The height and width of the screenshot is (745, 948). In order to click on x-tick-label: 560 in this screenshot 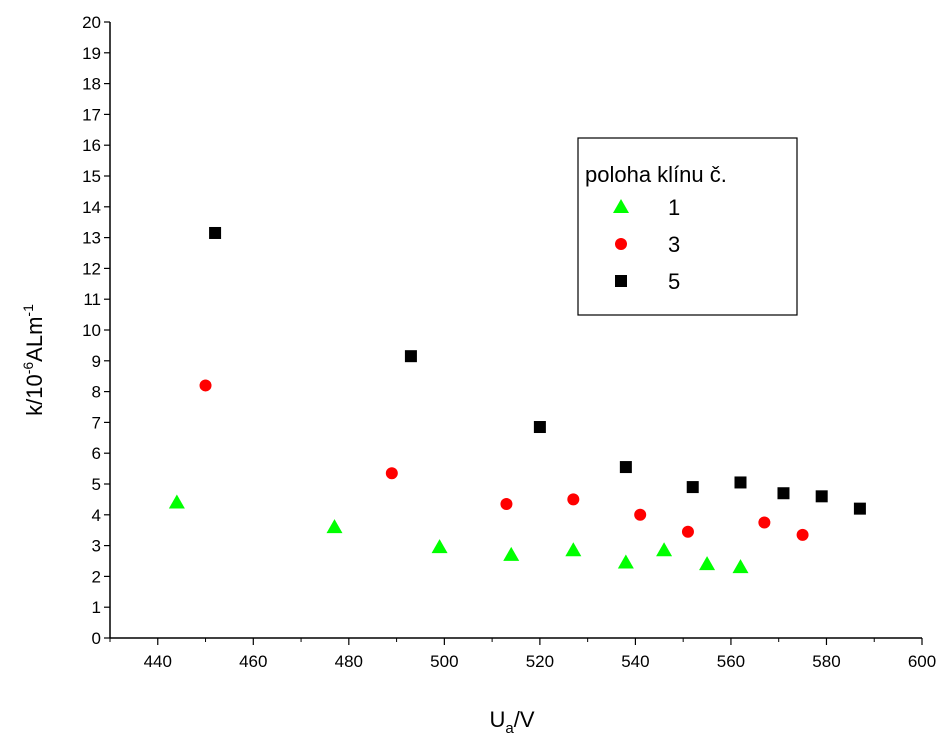, I will do `click(731, 661)`.